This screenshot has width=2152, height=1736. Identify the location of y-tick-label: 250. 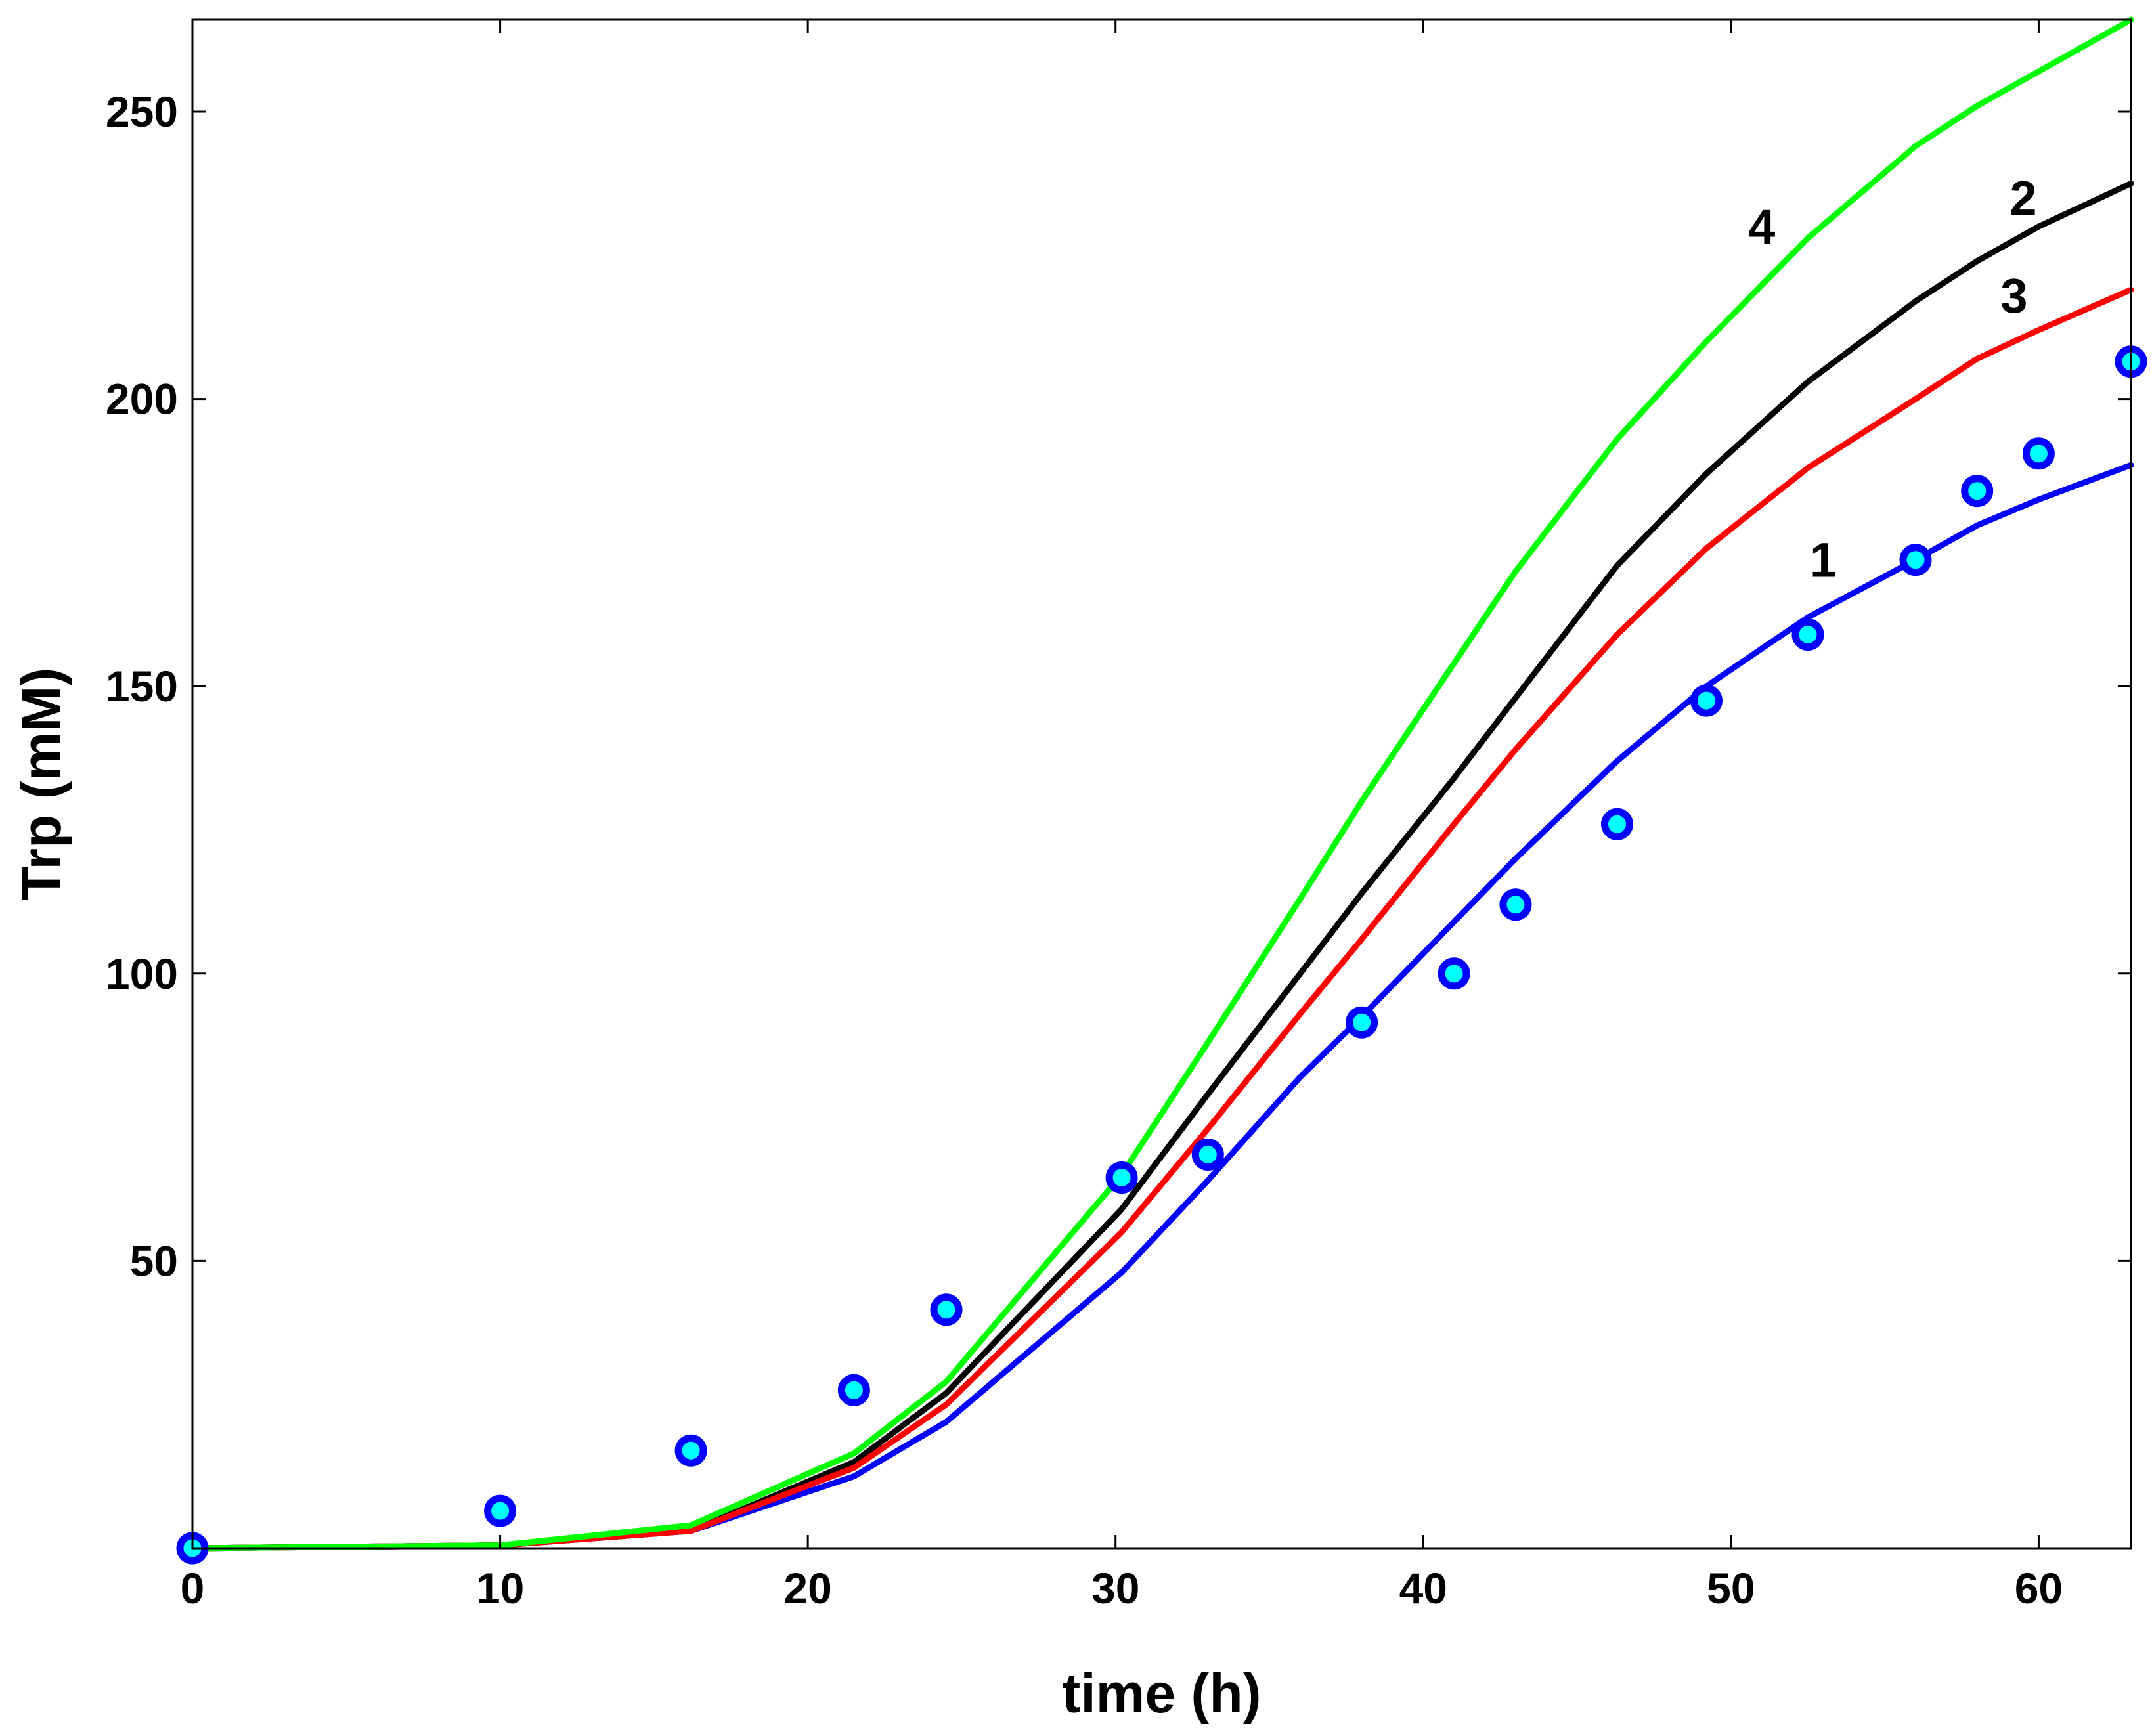
(142, 111).